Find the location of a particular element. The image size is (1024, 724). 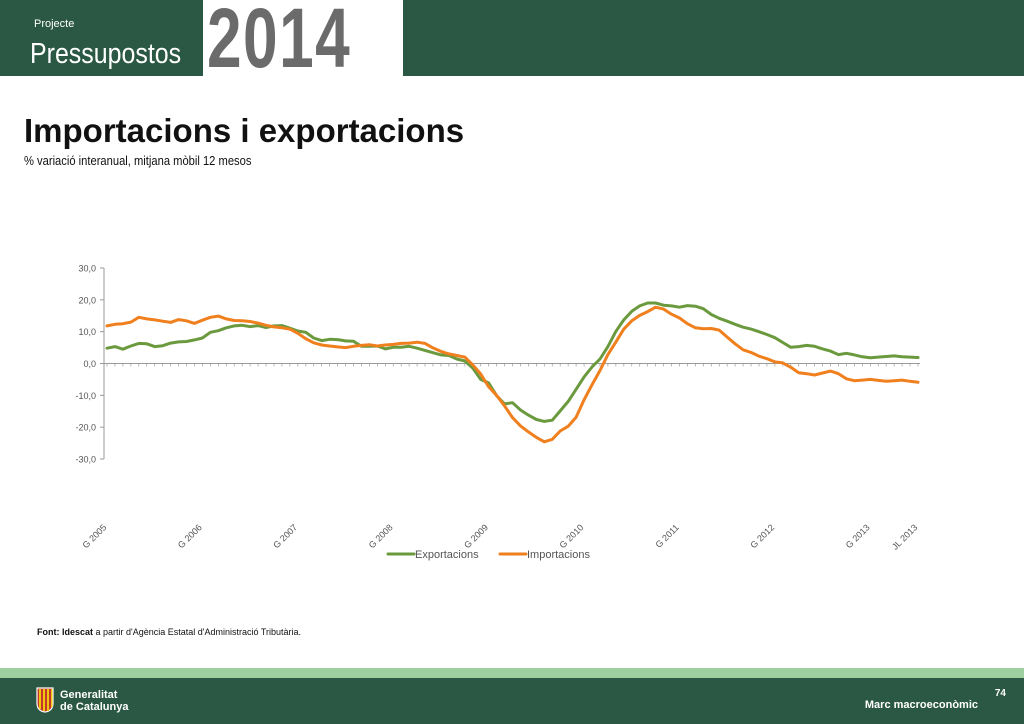

y-tick-label: 10,0 is located at coordinates (87, 332).